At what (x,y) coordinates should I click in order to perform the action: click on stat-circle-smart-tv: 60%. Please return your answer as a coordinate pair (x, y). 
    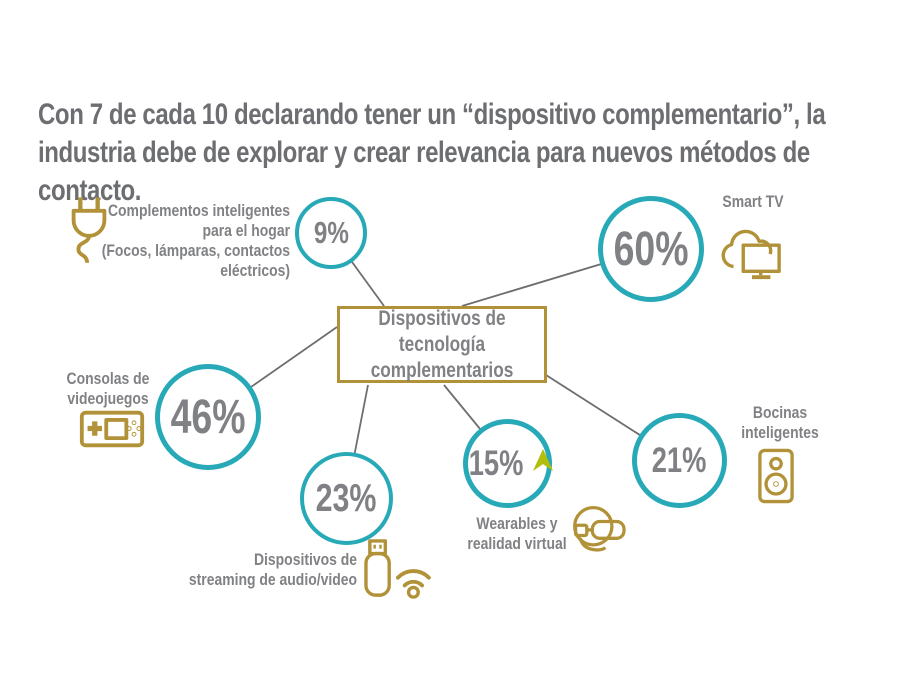
    Looking at the image, I should click on (651, 249).